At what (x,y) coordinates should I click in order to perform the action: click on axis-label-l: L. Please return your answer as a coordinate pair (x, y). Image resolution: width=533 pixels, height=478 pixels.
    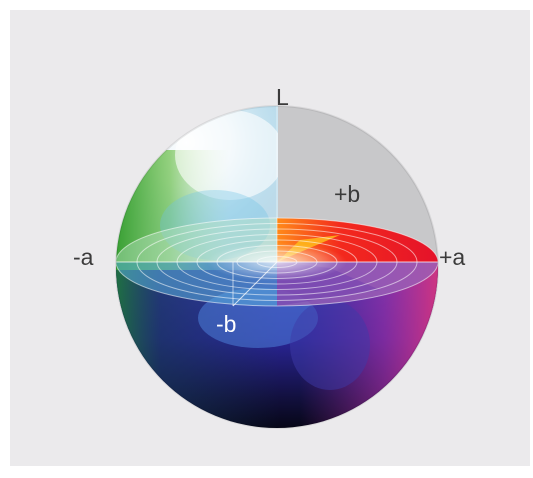
    Looking at the image, I should click on (282, 97).